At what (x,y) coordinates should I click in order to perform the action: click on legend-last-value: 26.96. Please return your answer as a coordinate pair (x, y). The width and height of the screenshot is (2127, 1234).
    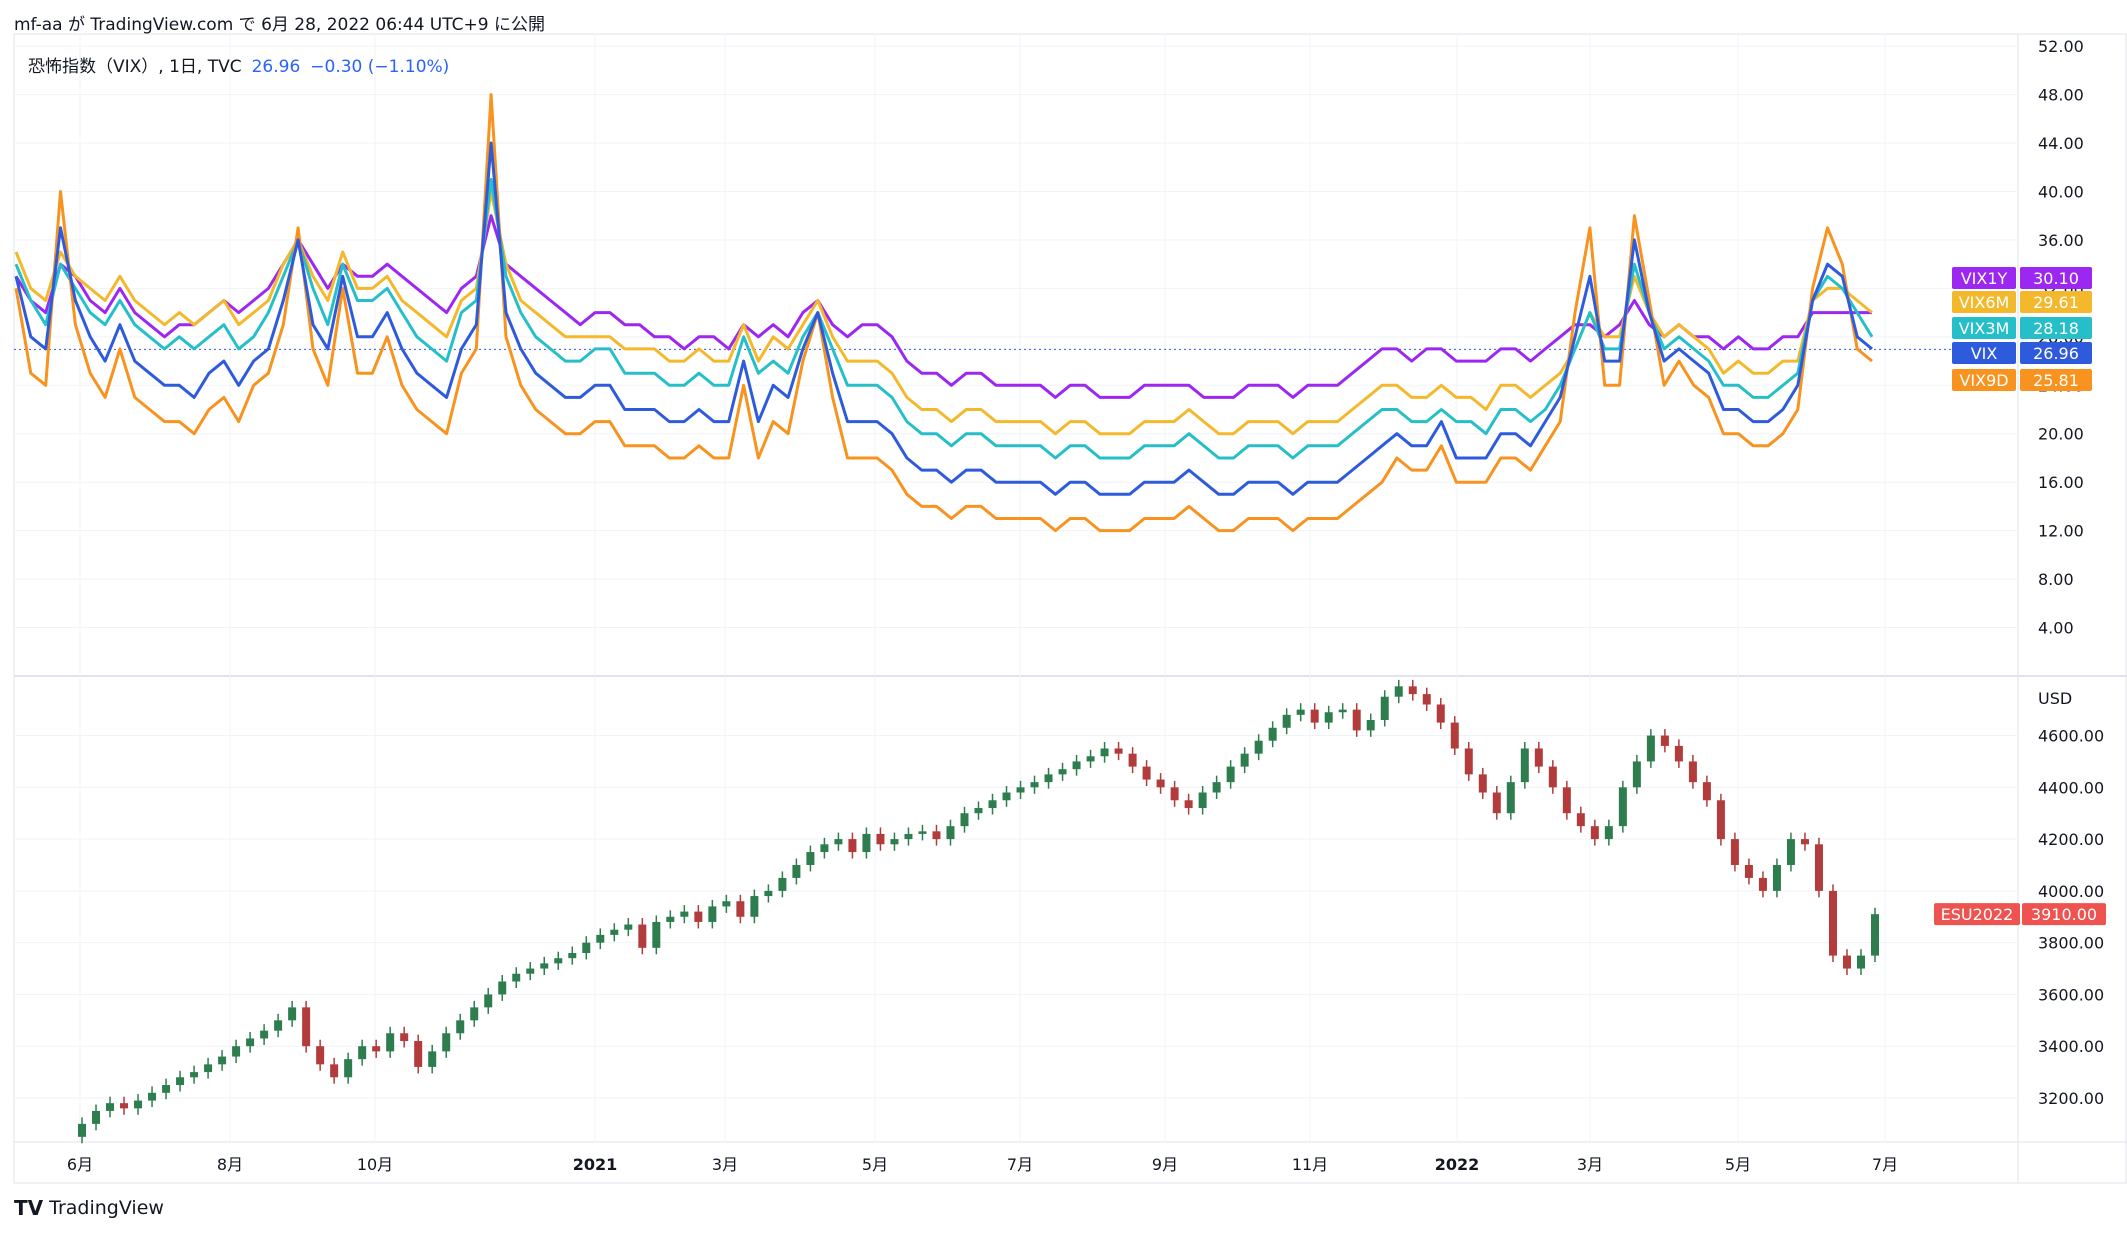
    Looking at the image, I should click on (276, 67).